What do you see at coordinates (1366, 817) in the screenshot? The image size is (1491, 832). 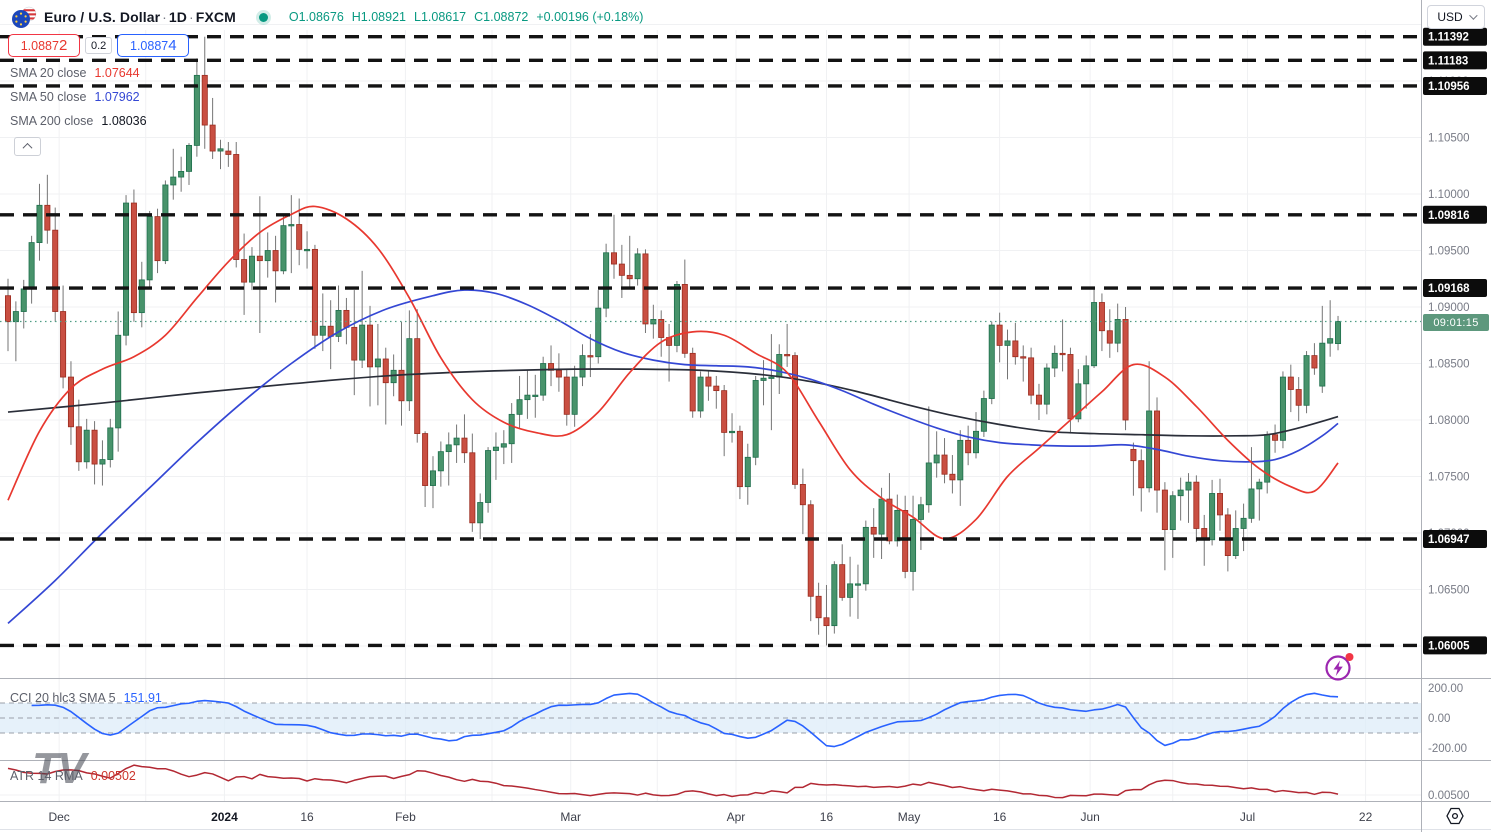 I see `svg-text: 22` at bounding box center [1366, 817].